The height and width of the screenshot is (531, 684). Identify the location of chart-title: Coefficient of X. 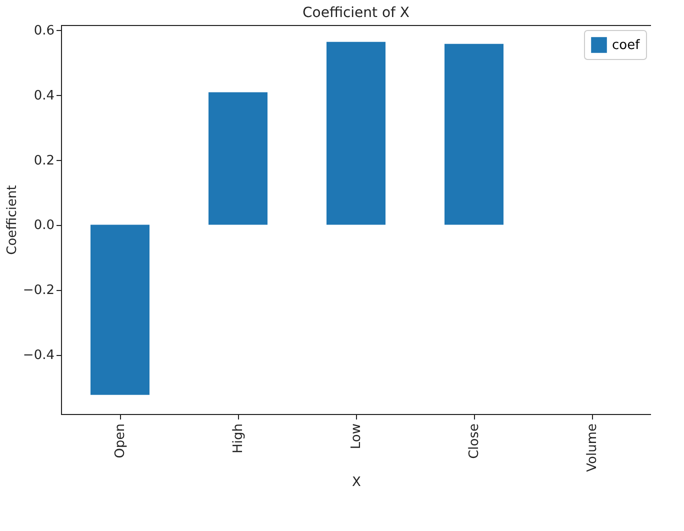
(356, 12).